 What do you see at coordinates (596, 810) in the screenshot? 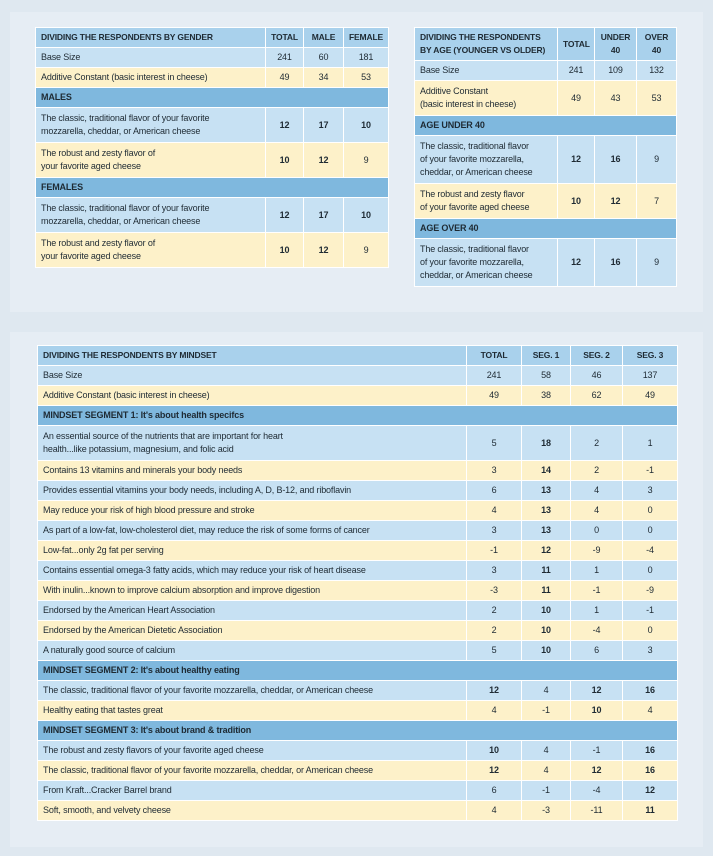
I see `value-cell: -11` at bounding box center [596, 810].